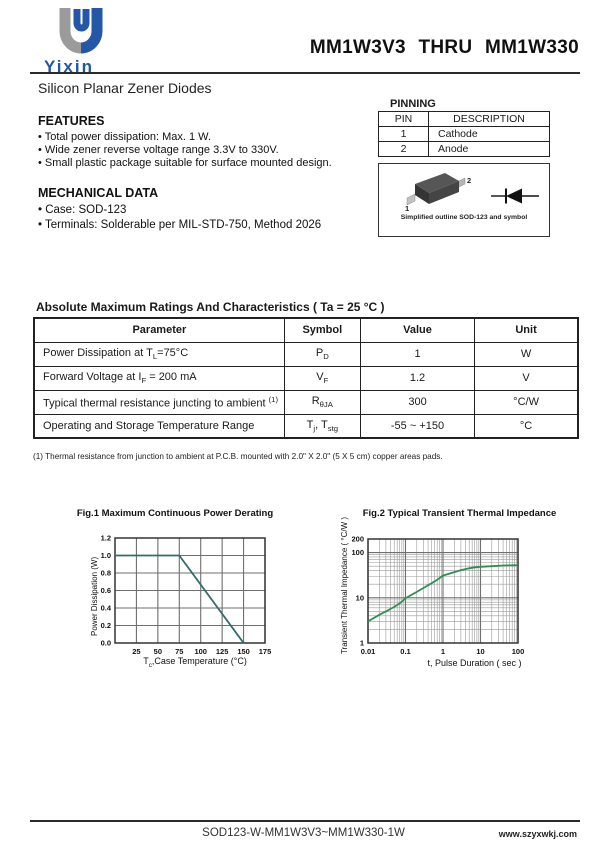  Describe the element at coordinates (322, 354) in the screenshot. I see `symbol-cell: PD` at that location.